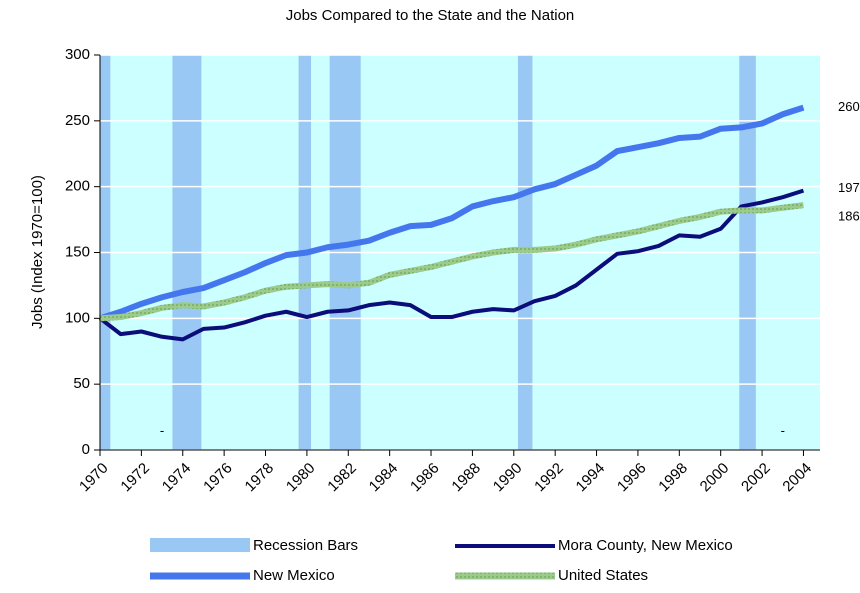  I want to click on x-tick-label: 1996, so click(632, 478).